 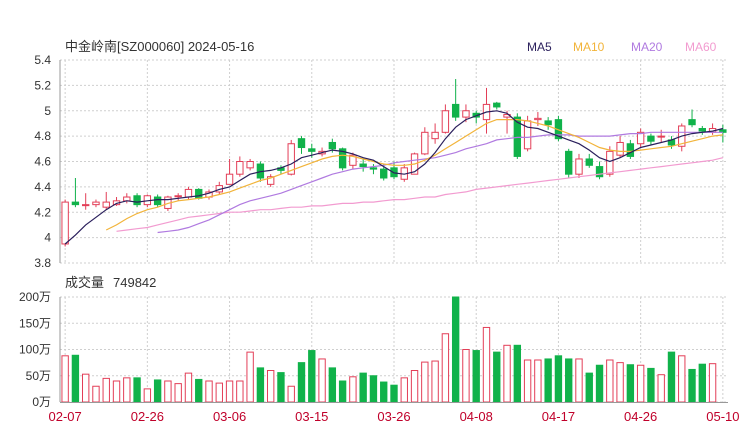 What do you see at coordinates (35, 323) in the screenshot?
I see `volume-tick-label: 150万` at bounding box center [35, 323].